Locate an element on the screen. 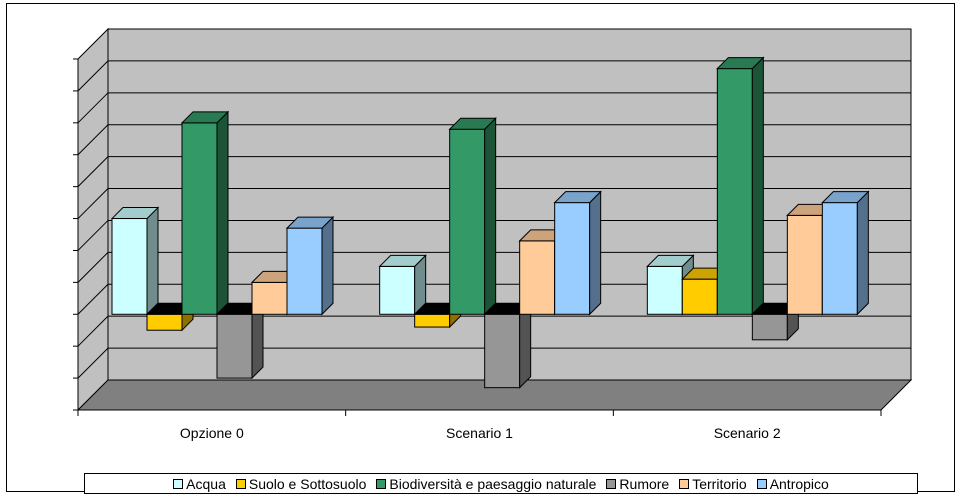  legend-label: Biodiversità e paesaggio naturale is located at coordinates (493, 483).